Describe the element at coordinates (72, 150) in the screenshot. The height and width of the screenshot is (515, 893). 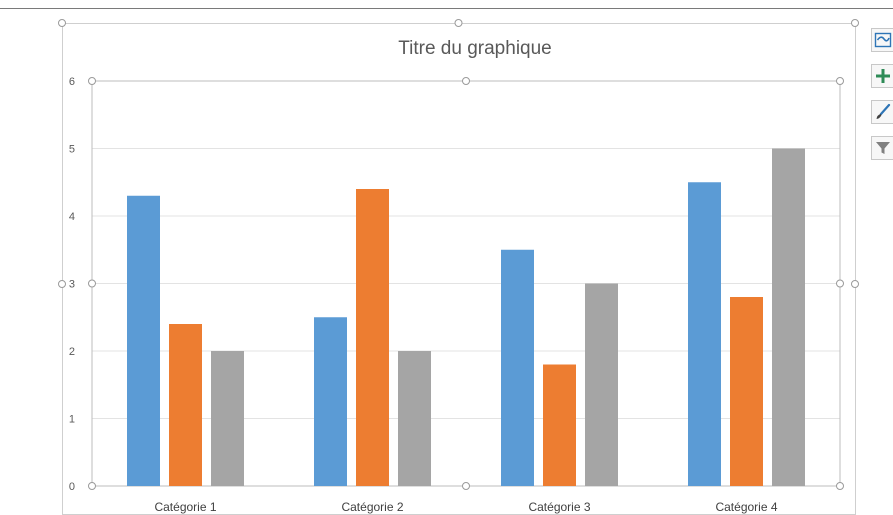
I see `y-tick-label: 5` at that location.